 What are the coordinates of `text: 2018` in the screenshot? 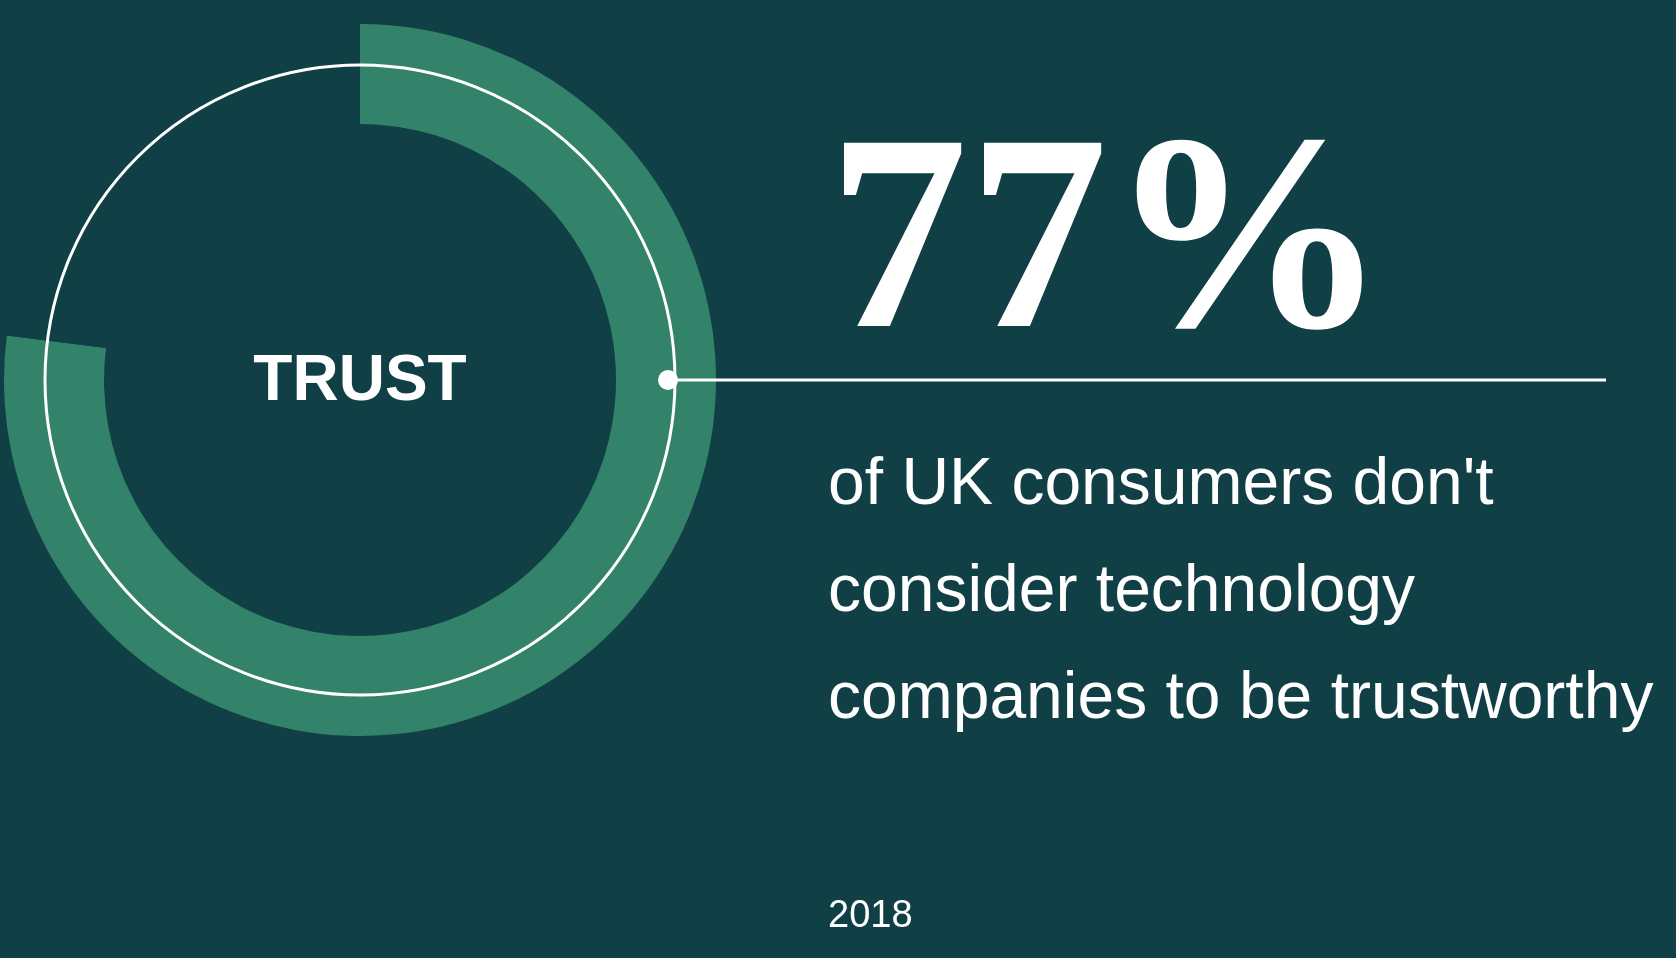 It's located at (870, 914).